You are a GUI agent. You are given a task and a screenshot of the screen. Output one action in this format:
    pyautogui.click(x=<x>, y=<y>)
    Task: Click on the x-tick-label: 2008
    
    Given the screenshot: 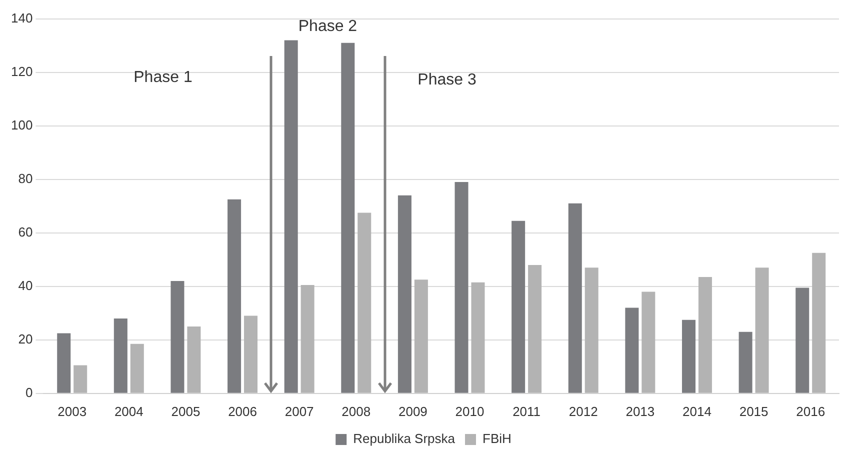 What is the action you would take?
    pyautogui.click(x=356, y=411)
    